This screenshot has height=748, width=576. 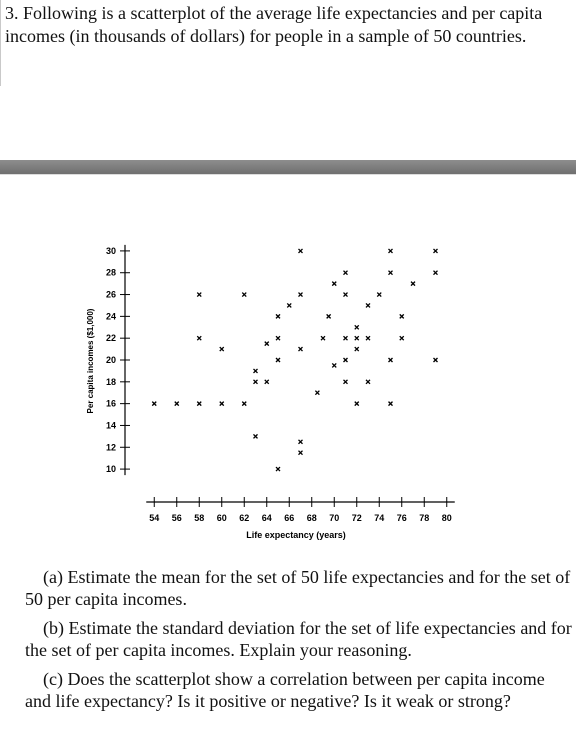 I want to click on y-tick-label: 16, so click(x=111, y=404).